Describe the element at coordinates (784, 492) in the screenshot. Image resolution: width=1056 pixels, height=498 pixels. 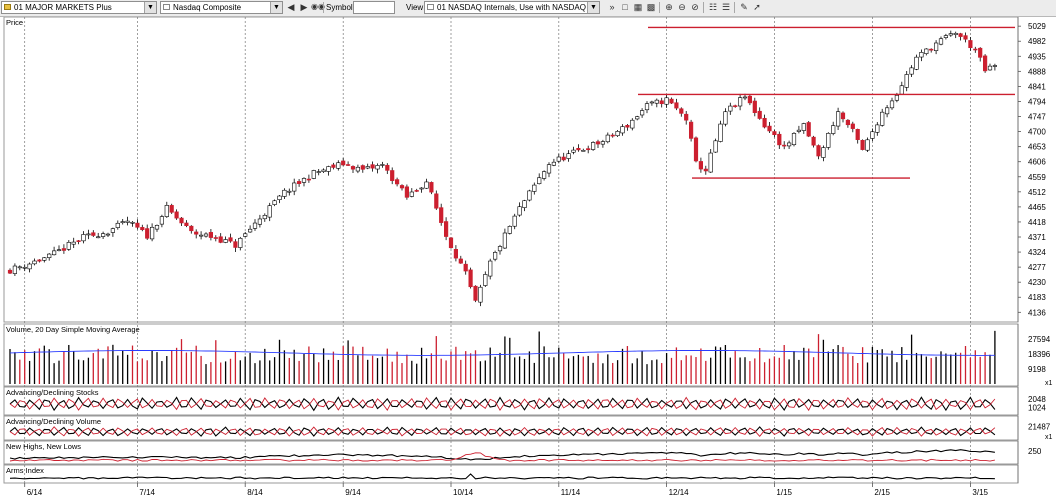
I see `x-tick-label: 1/15` at that location.